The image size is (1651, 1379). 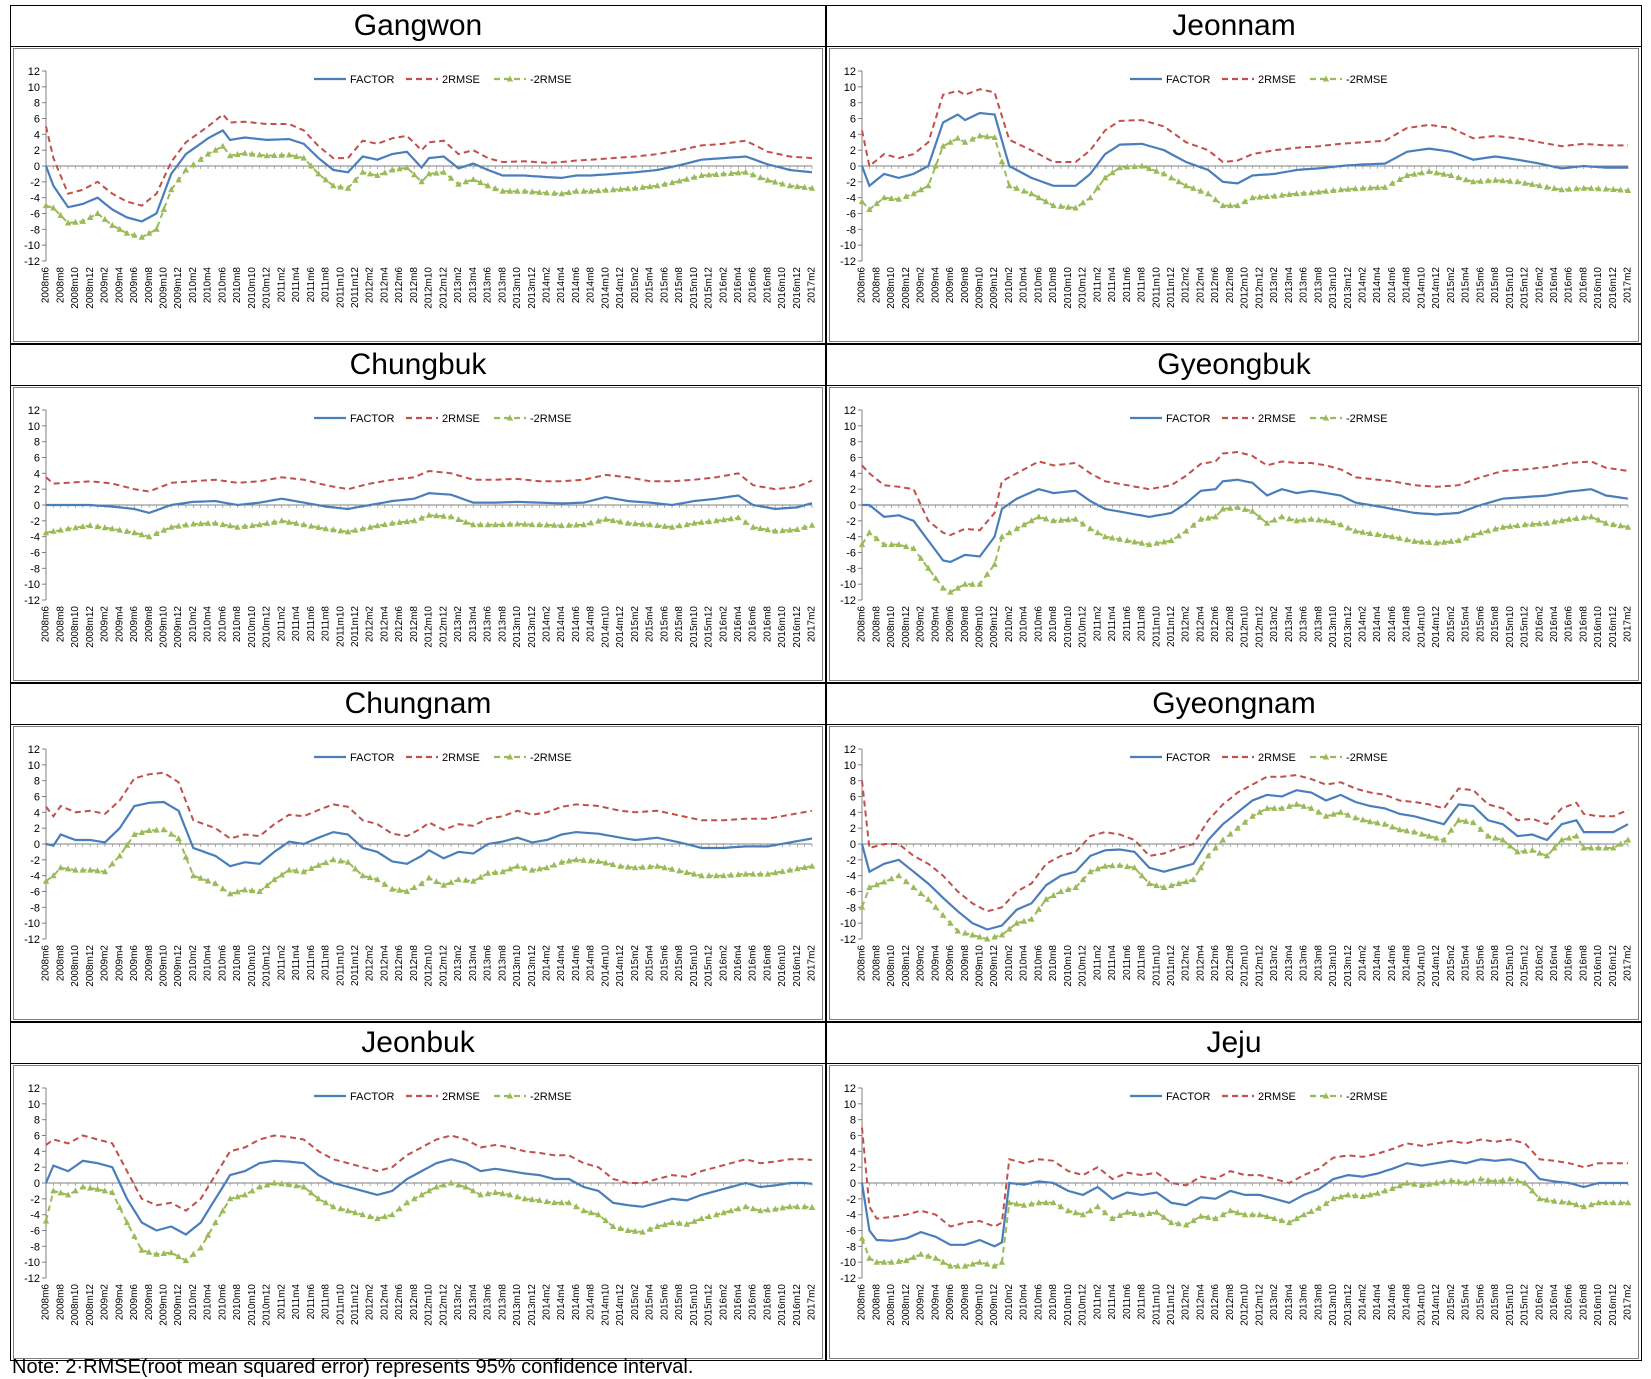 I want to click on x-tick-label: 2013m10, so click(x=1333, y=966).